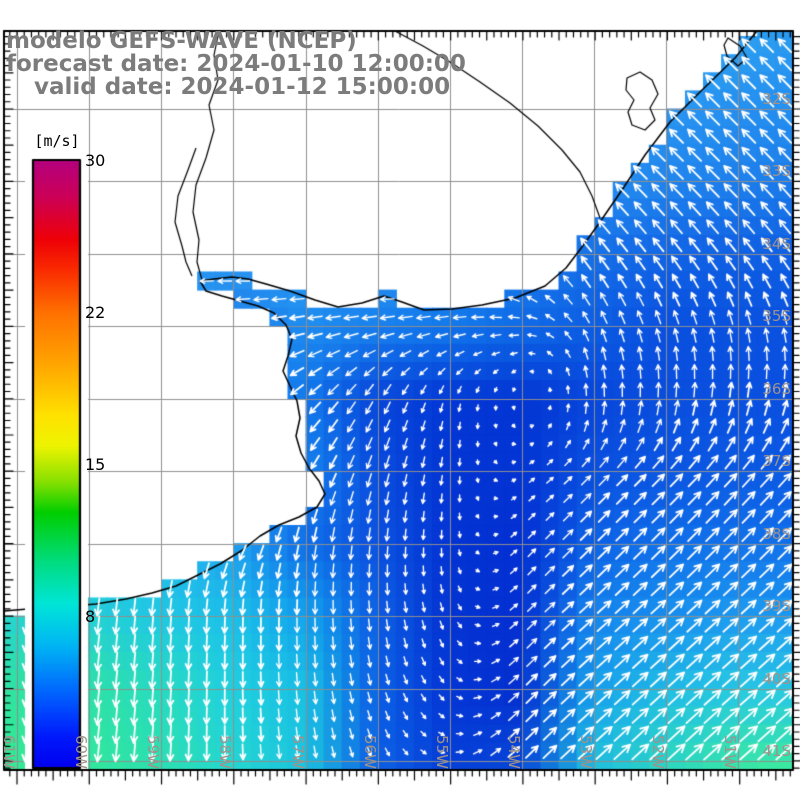 The height and width of the screenshot is (800, 800). What do you see at coordinates (225, 752) in the screenshot?
I see `lon-label: 58W` at bounding box center [225, 752].